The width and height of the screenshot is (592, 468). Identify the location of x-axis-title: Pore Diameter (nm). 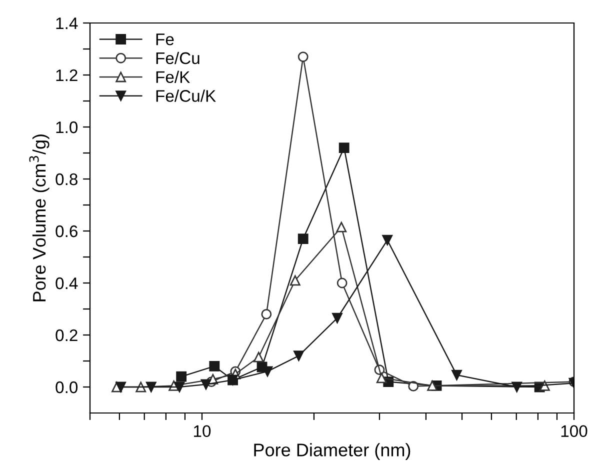
(332, 451).